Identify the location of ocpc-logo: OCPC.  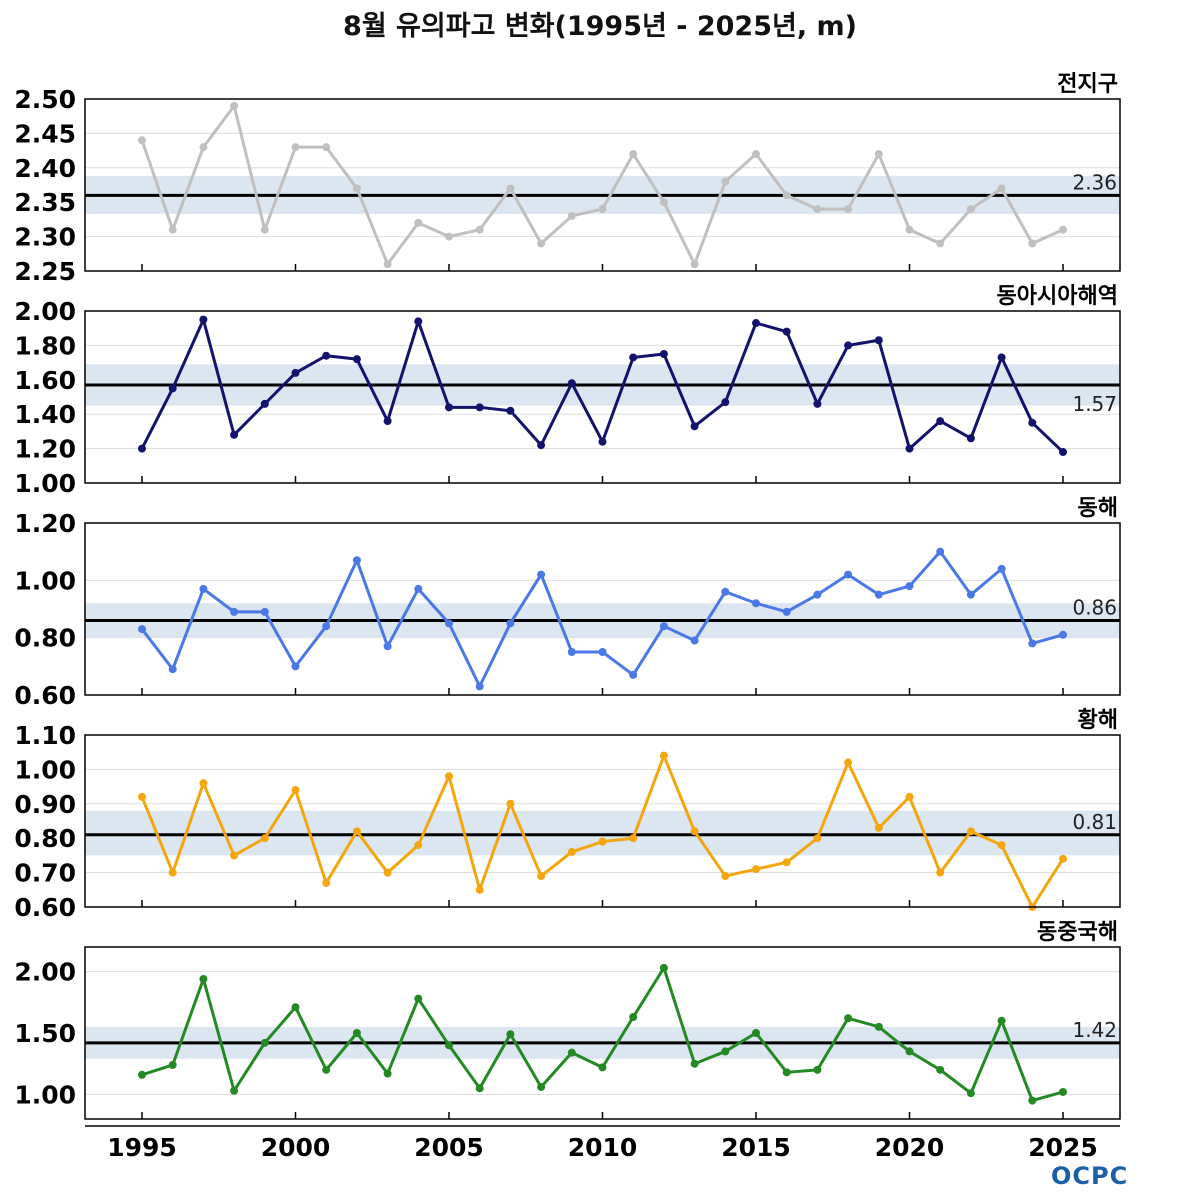
(1090, 1176).